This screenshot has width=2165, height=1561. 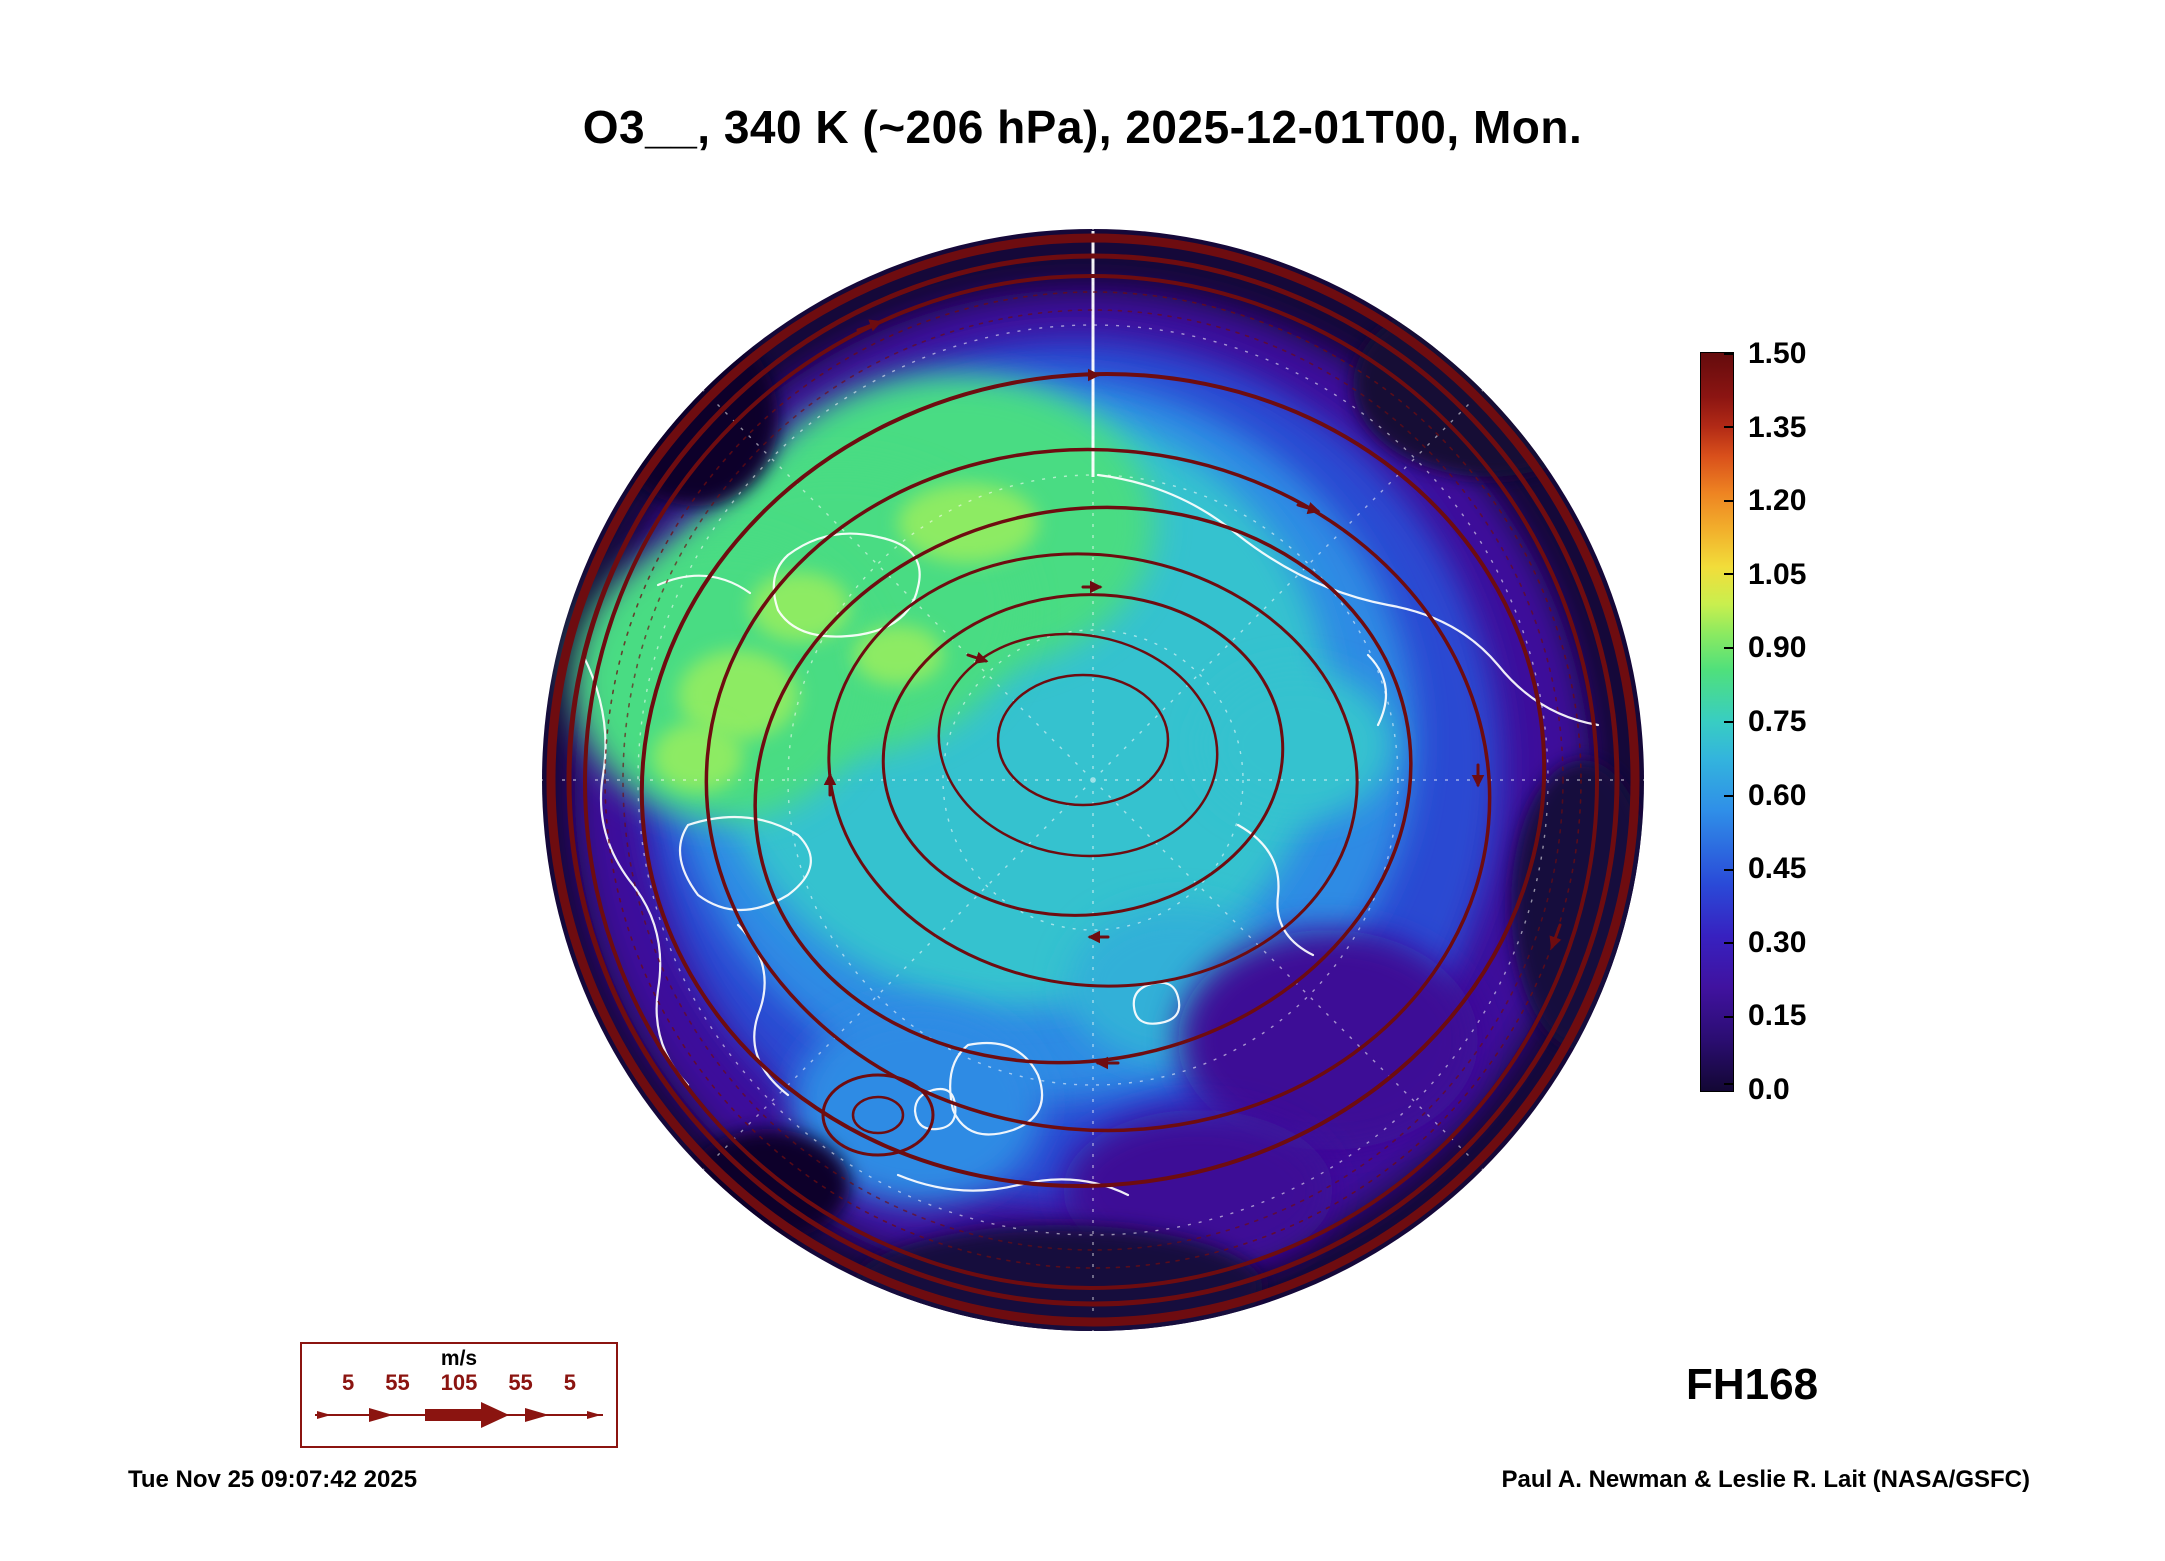 What do you see at coordinates (1777, 353) in the screenshot?
I see `colorbar-tick-label: 1.50` at bounding box center [1777, 353].